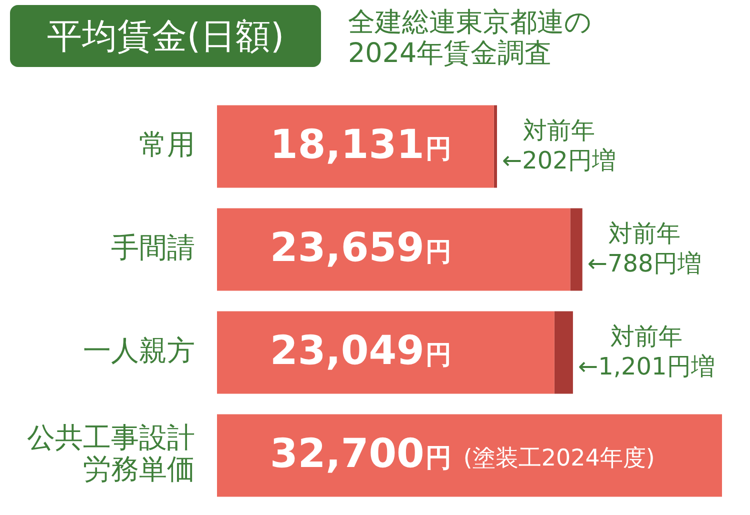 The width and height of the screenshot is (750, 515). Describe the element at coordinates (361, 453) in the screenshot. I see `total-label: 32,700円` at that location.